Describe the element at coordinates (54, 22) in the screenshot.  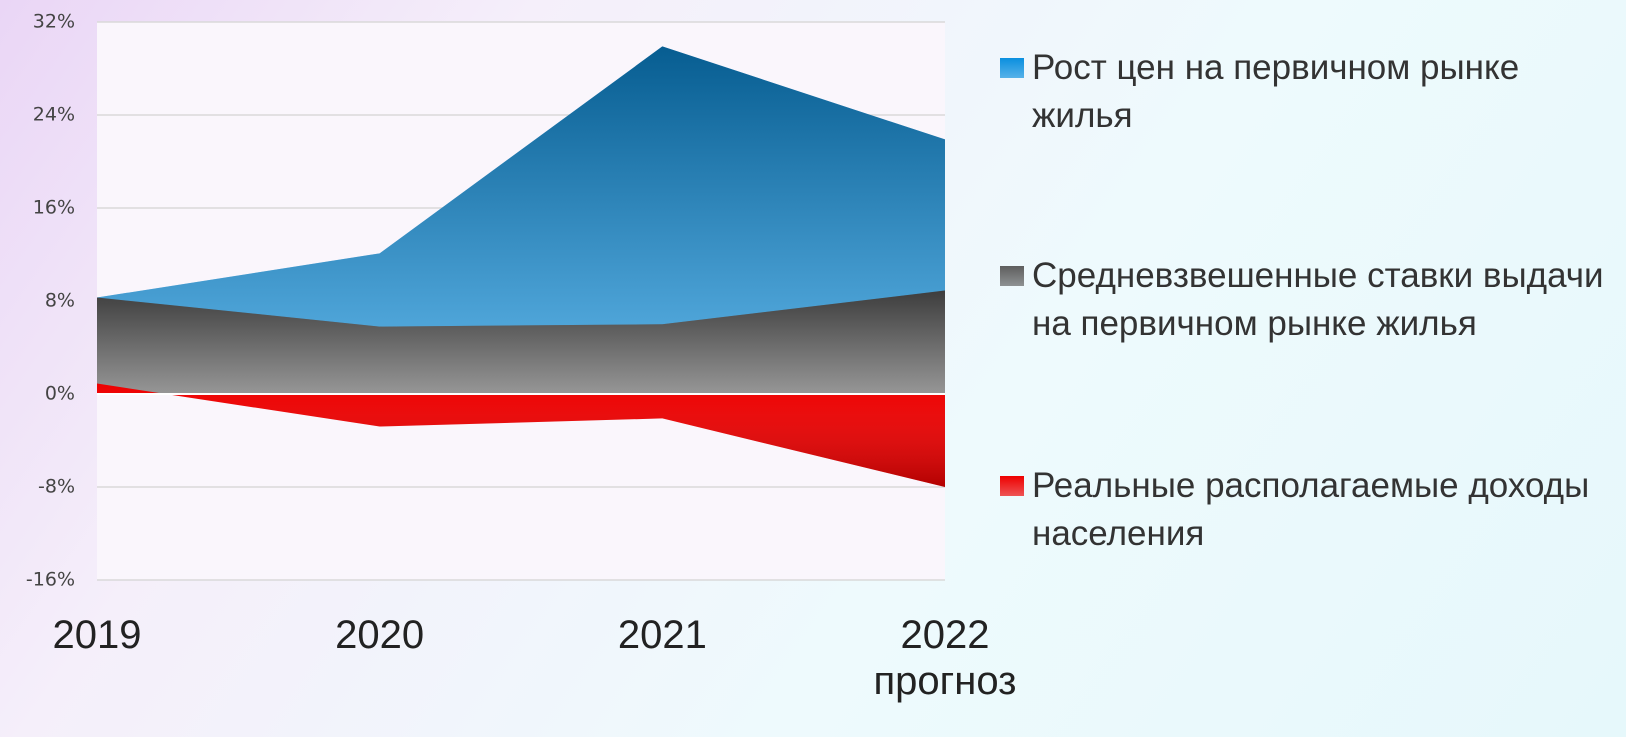
I see `y-tick-label: 32%` at that location.